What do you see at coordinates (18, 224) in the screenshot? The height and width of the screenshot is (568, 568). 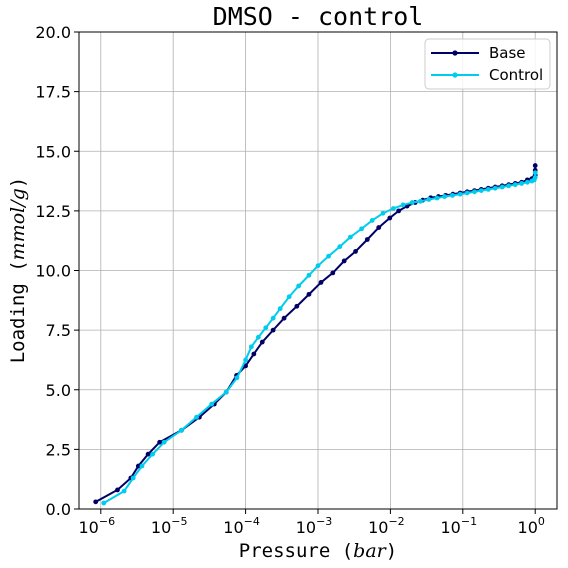 I see `y-axis-label-unit: mmol/g` at bounding box center [18, 224].